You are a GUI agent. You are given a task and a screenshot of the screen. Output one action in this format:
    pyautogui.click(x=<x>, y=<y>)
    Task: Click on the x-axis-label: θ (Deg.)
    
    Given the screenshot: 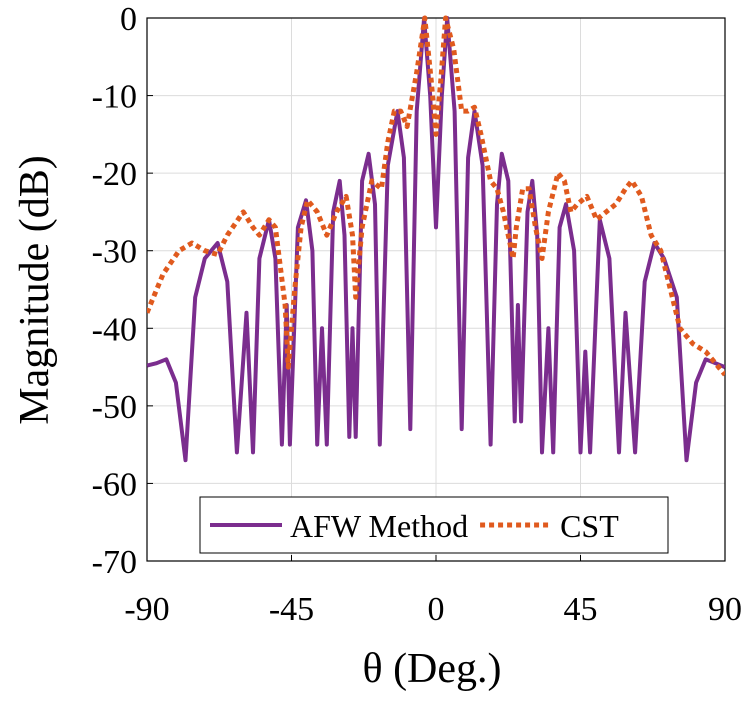 What is the action you would take?
    pyautogui.click(x=431, y=669)
    